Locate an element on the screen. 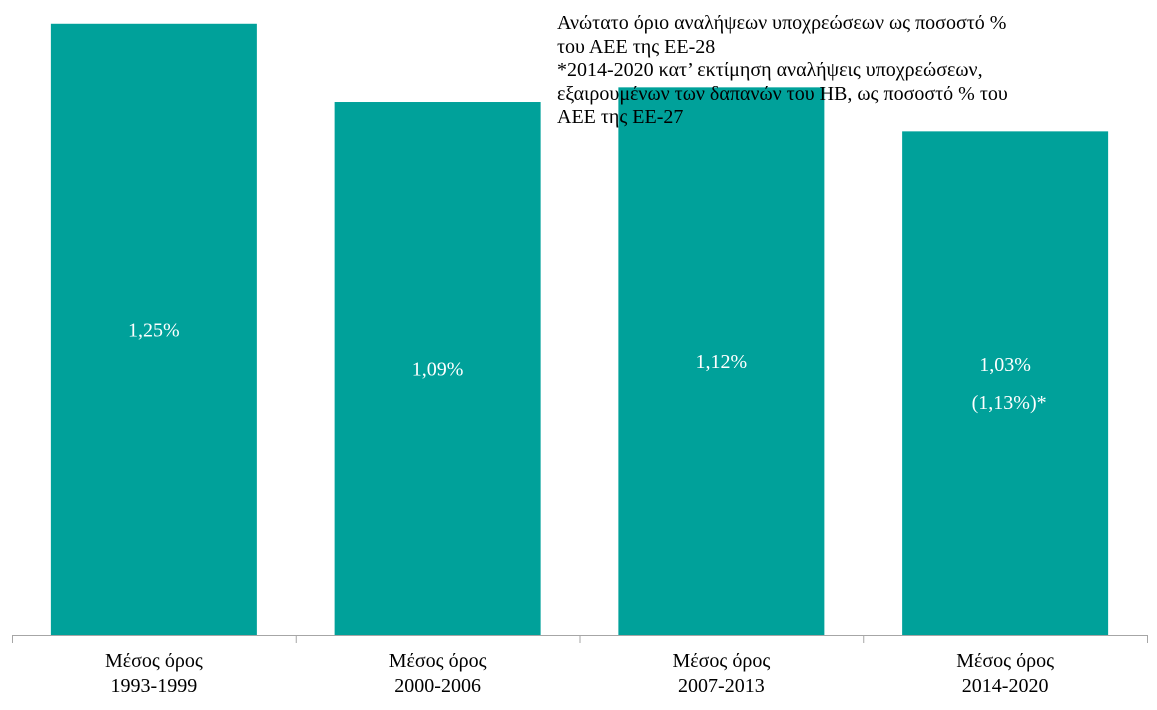  data-label: 1,09% is located at coordinates (438, 370).